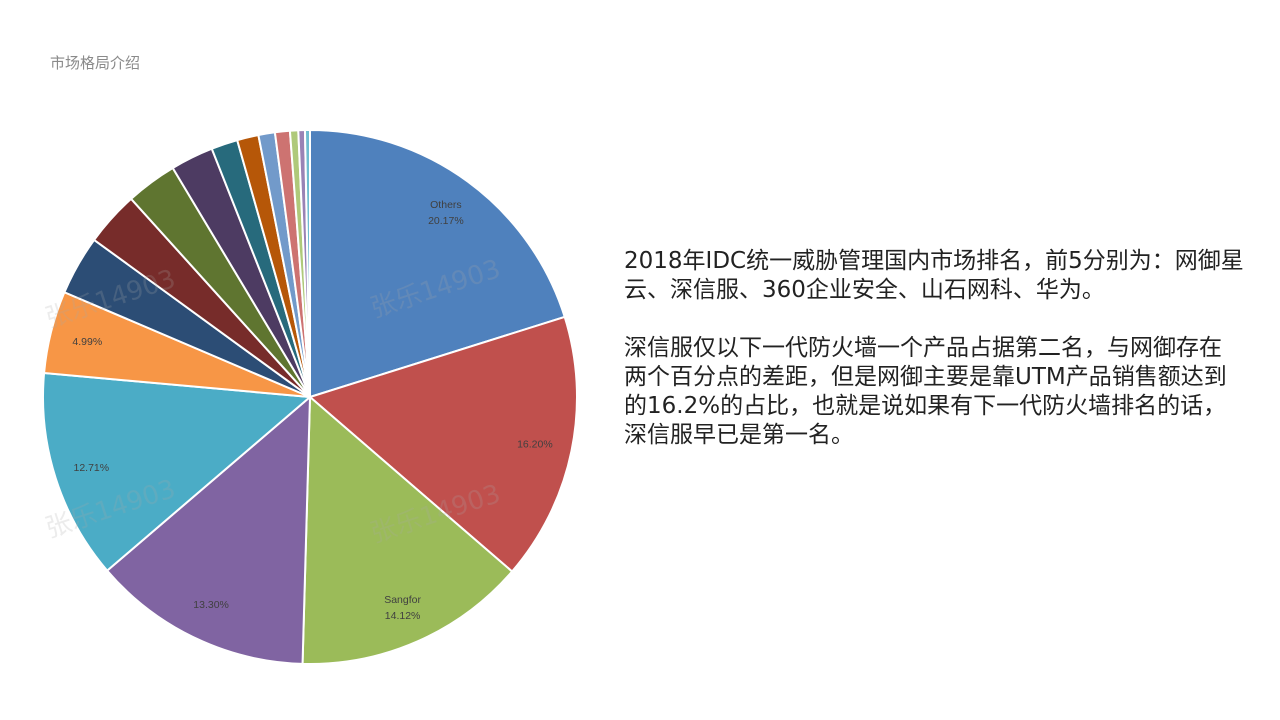  Describe the element at coordinates (87, 342) in the screenshot. I see `pie-label-5: 4.99%` at that location.